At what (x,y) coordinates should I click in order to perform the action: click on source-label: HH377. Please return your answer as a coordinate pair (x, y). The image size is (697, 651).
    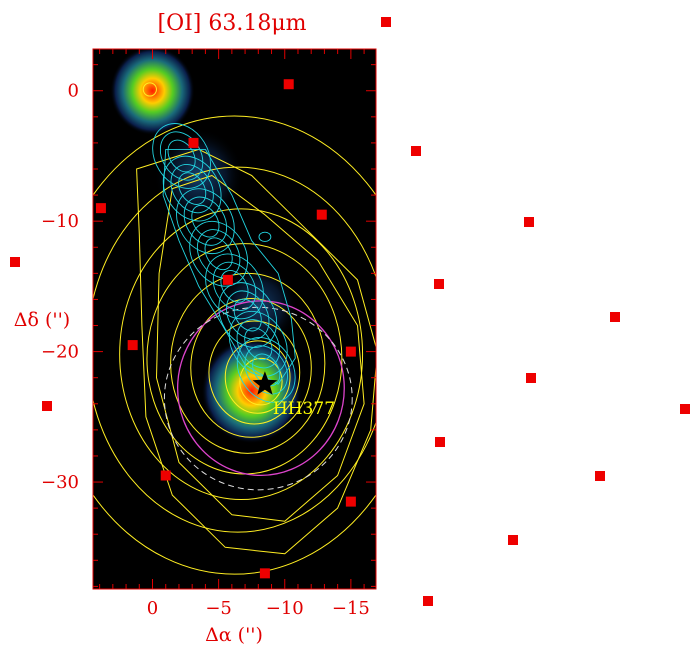
    Looking at the image, I should click on (304, 409).